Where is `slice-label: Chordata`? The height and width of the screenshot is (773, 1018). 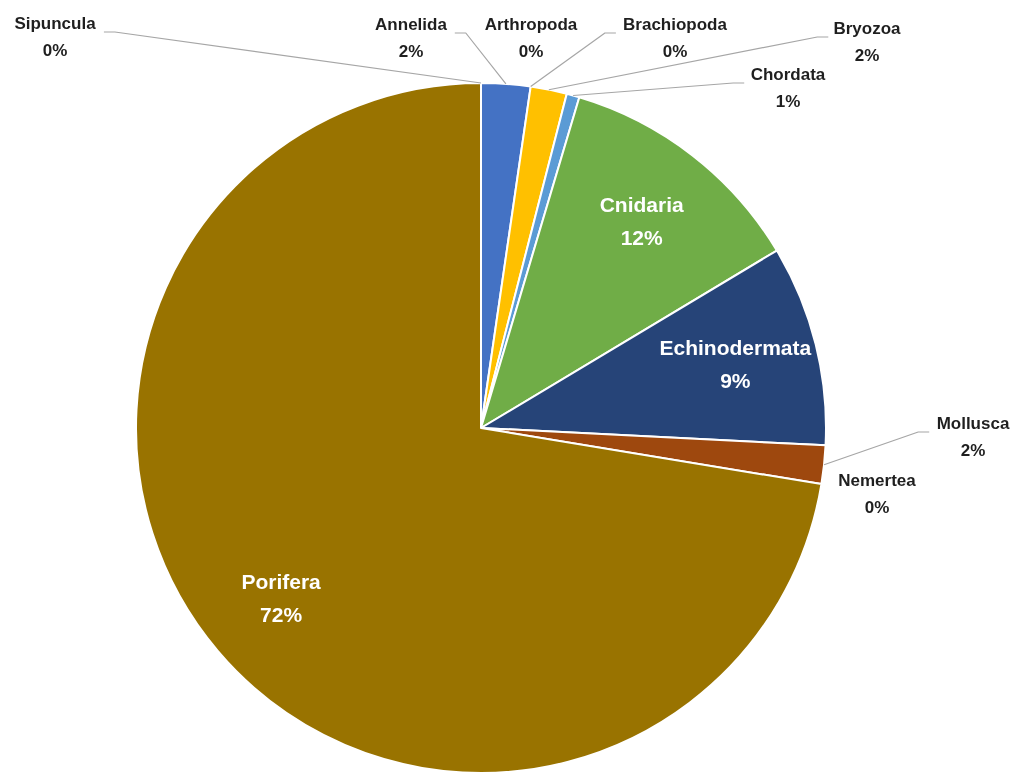 slice-label: Chordata is located at coordinates (788, 75).